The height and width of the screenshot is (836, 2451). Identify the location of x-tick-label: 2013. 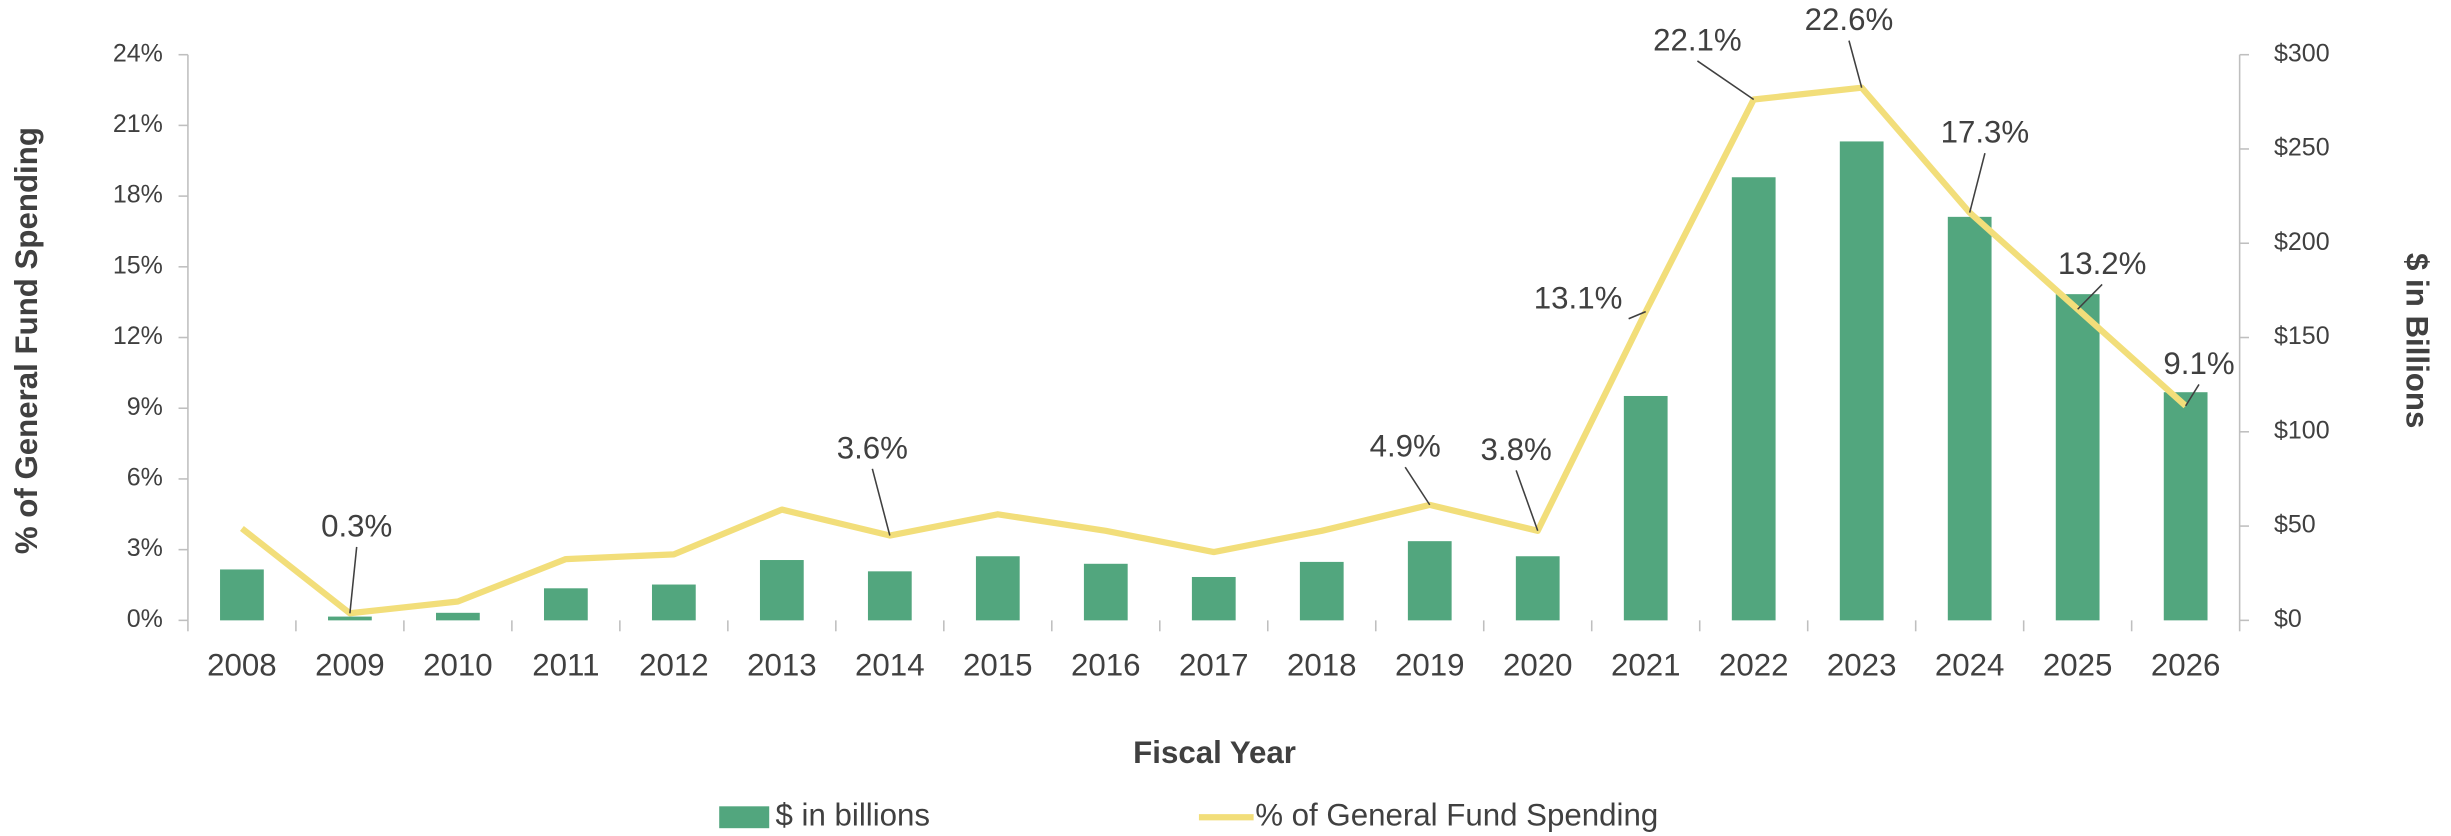
(782, 664).